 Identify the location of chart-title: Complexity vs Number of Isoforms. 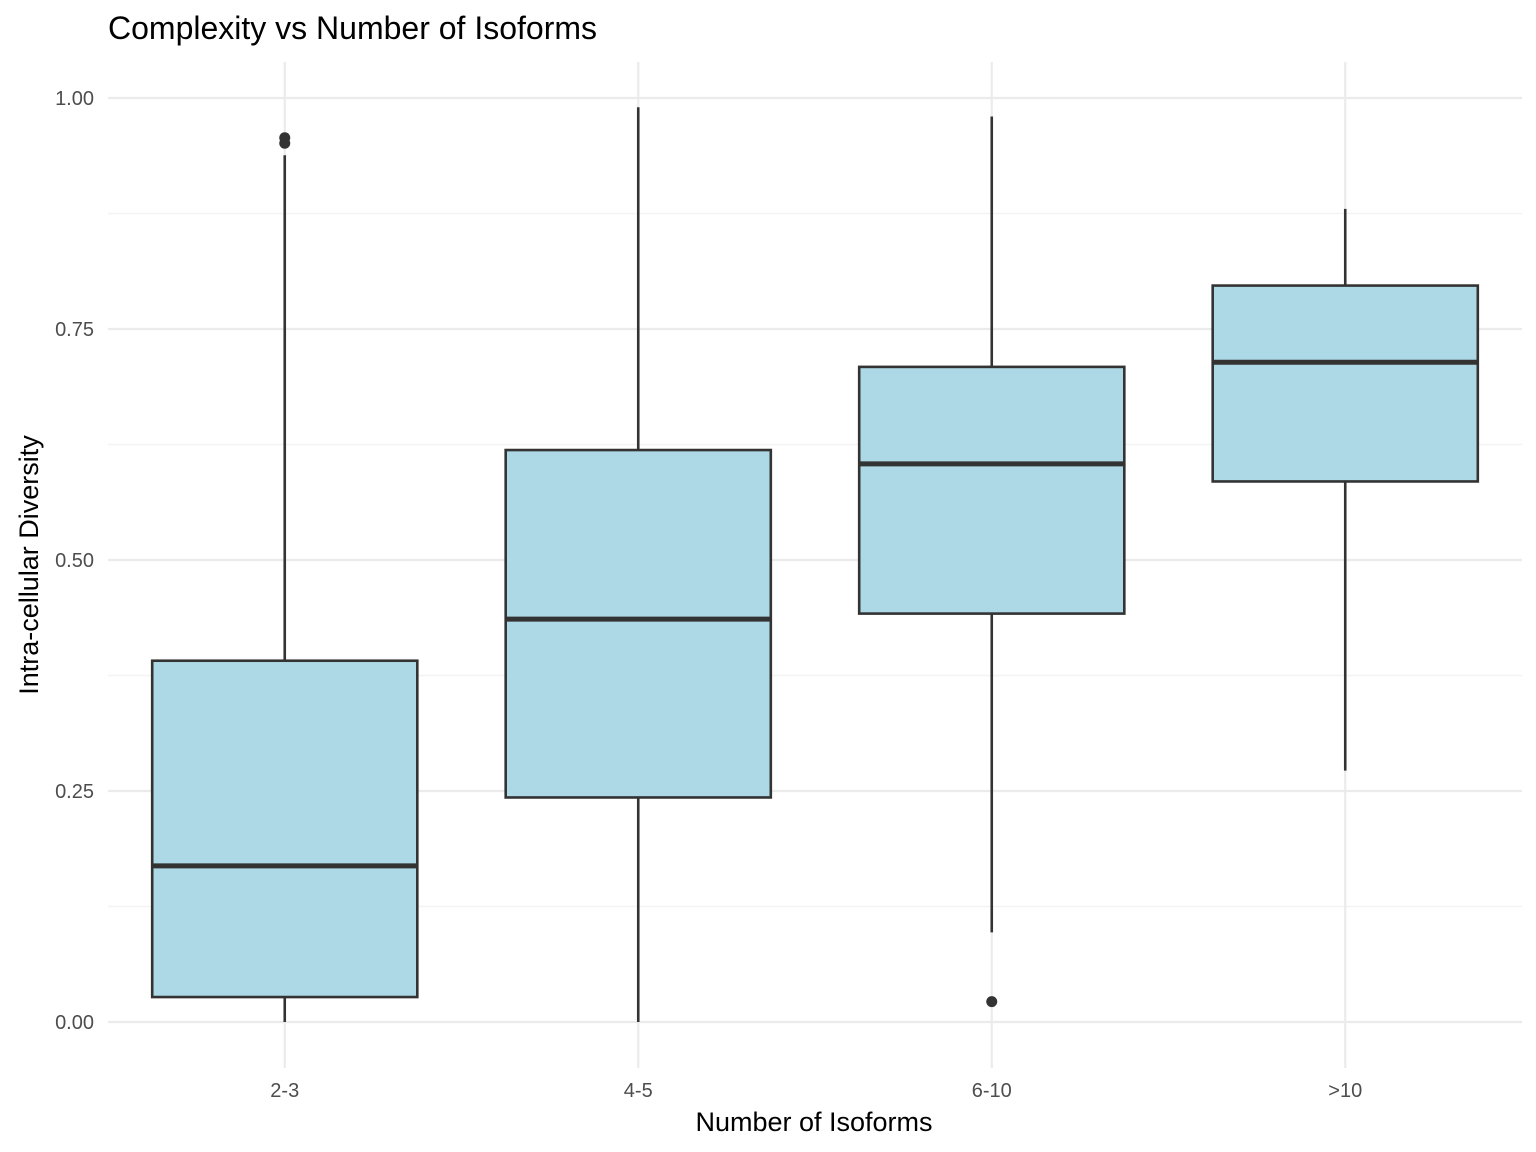
(352, 28).